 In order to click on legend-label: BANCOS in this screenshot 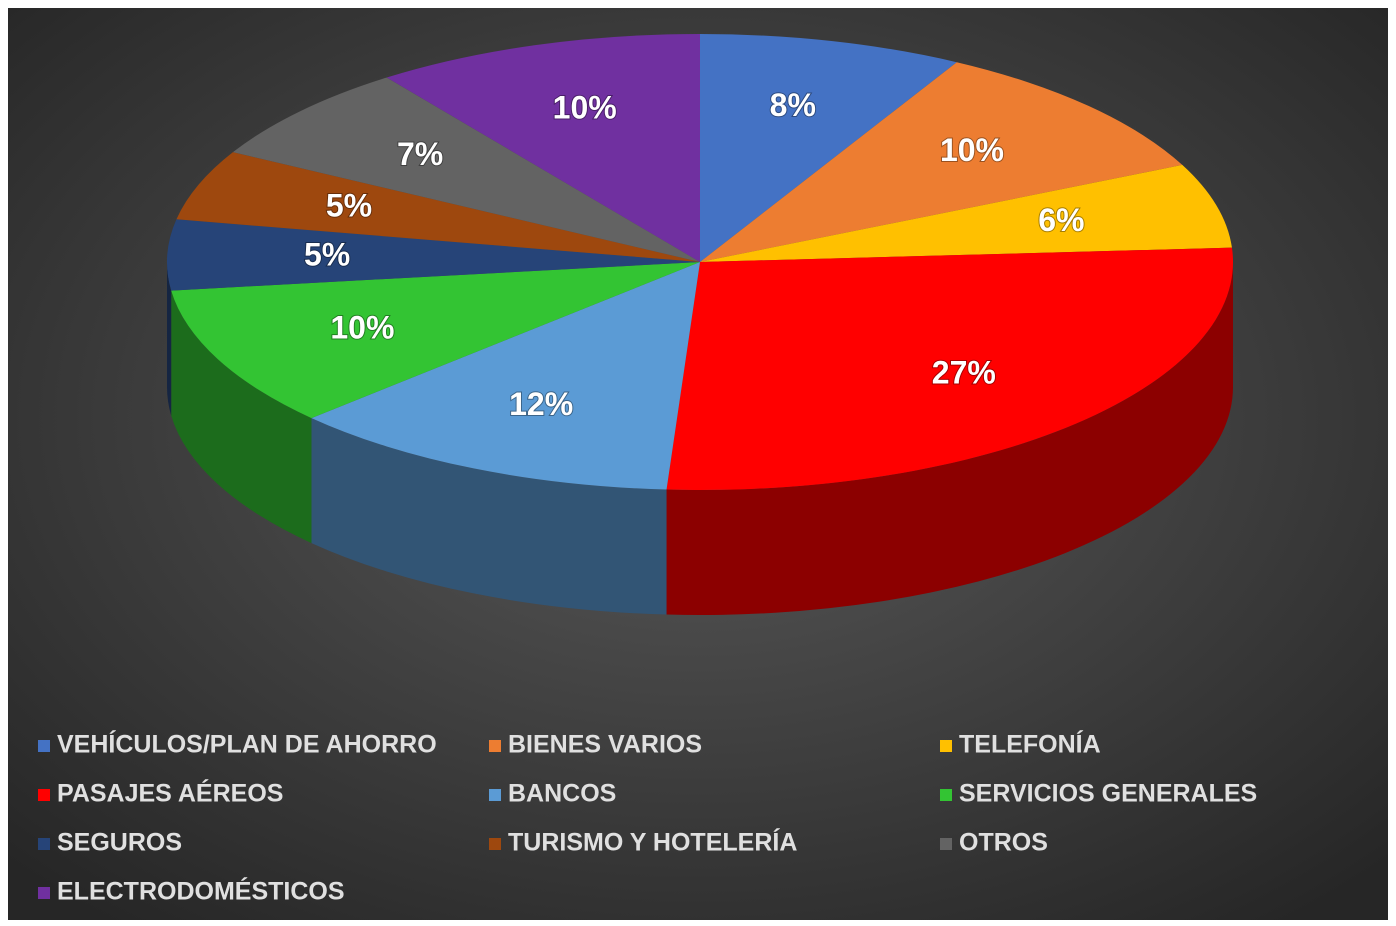, I will do `click(562, 794)`.